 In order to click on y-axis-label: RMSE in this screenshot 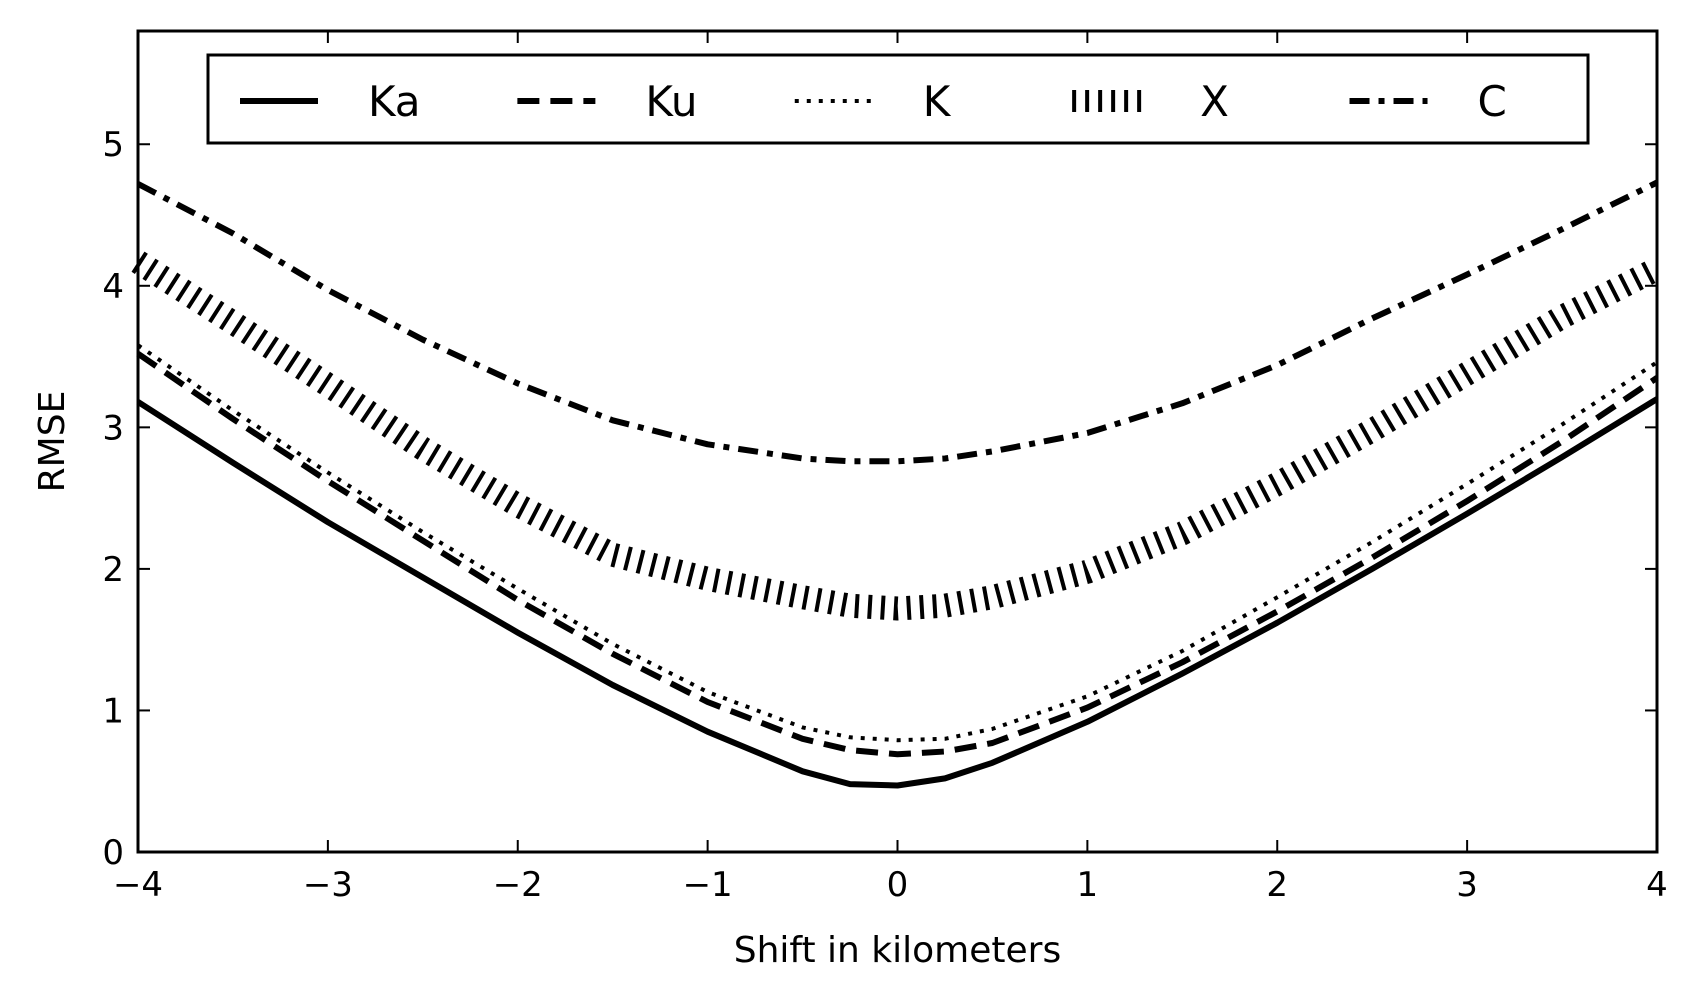, I will do `click(52, 442)`.